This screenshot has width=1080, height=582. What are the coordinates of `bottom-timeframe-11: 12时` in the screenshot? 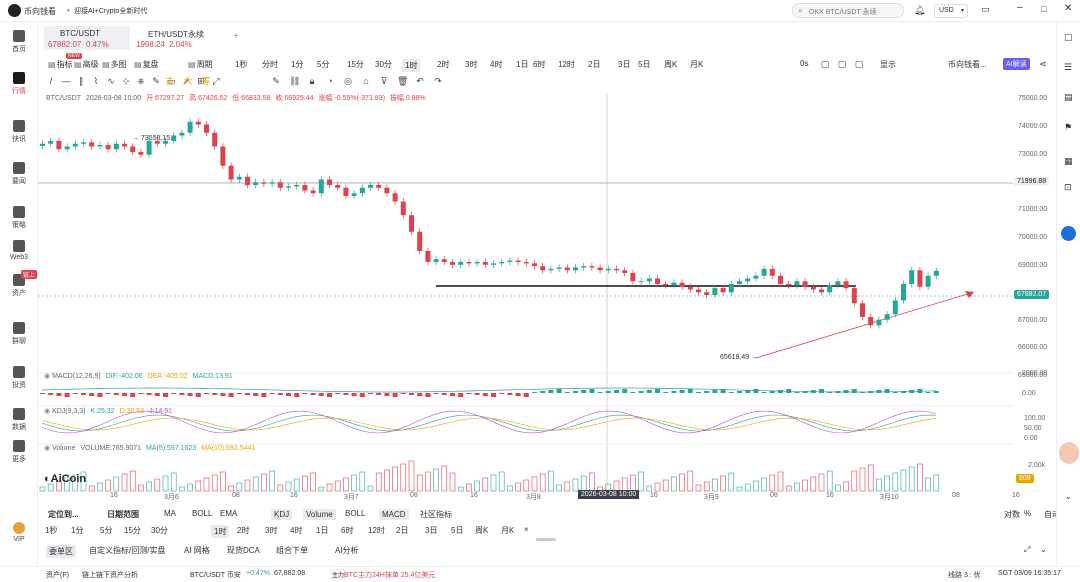 It's located at (376, 530).